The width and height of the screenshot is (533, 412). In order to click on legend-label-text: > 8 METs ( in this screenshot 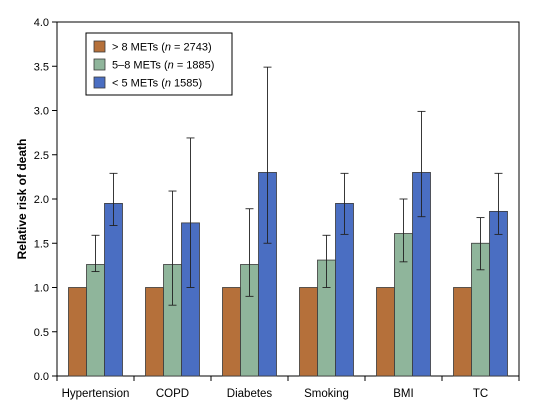, I will do `click(138, 48)`.